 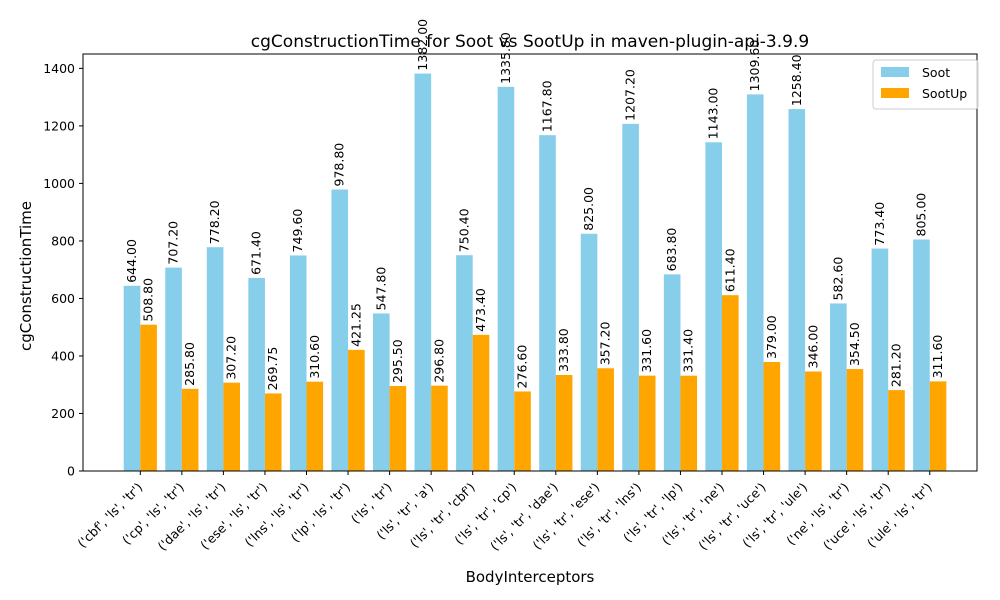 I want to click on value-label-sootup: 379.00, so click(x=771, y=337).